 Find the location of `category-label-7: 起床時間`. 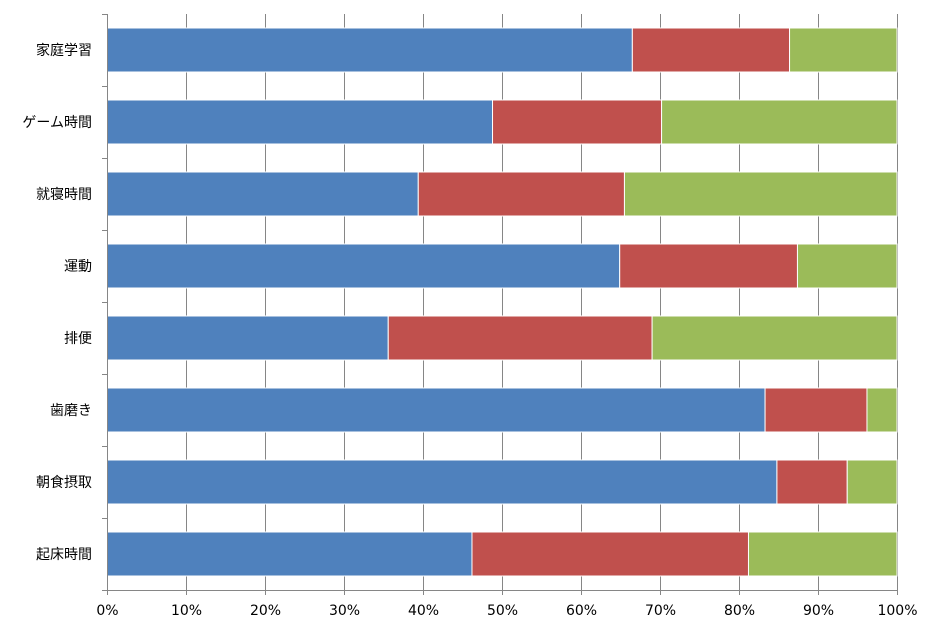

category-label-7: 起床時間 is located at coordinates (64, 555).